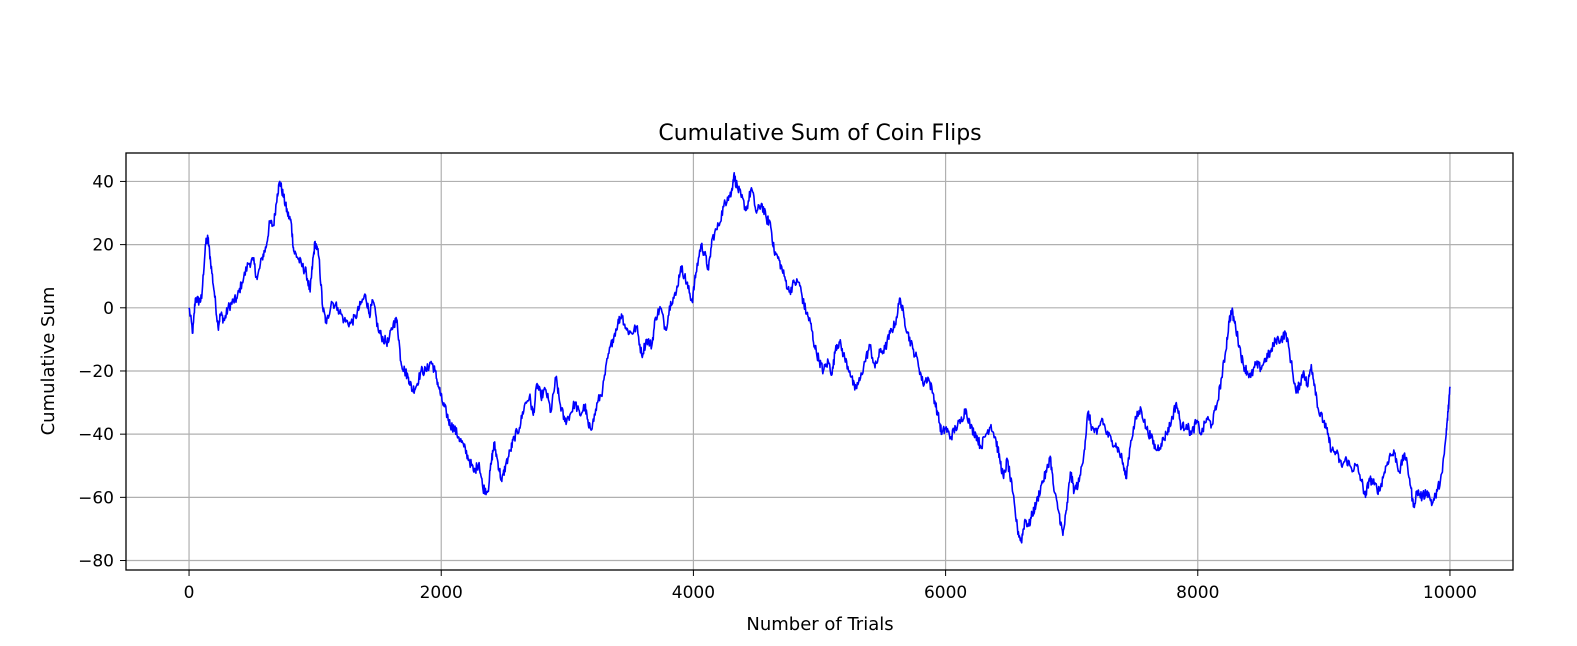 This screenshot has height=646, width=1577. What do you see at coordinates (819, 133) in the screenshot?
I see `chart-title: Cumulative Sum of Coin Flips` at bounding box center [819, 133].